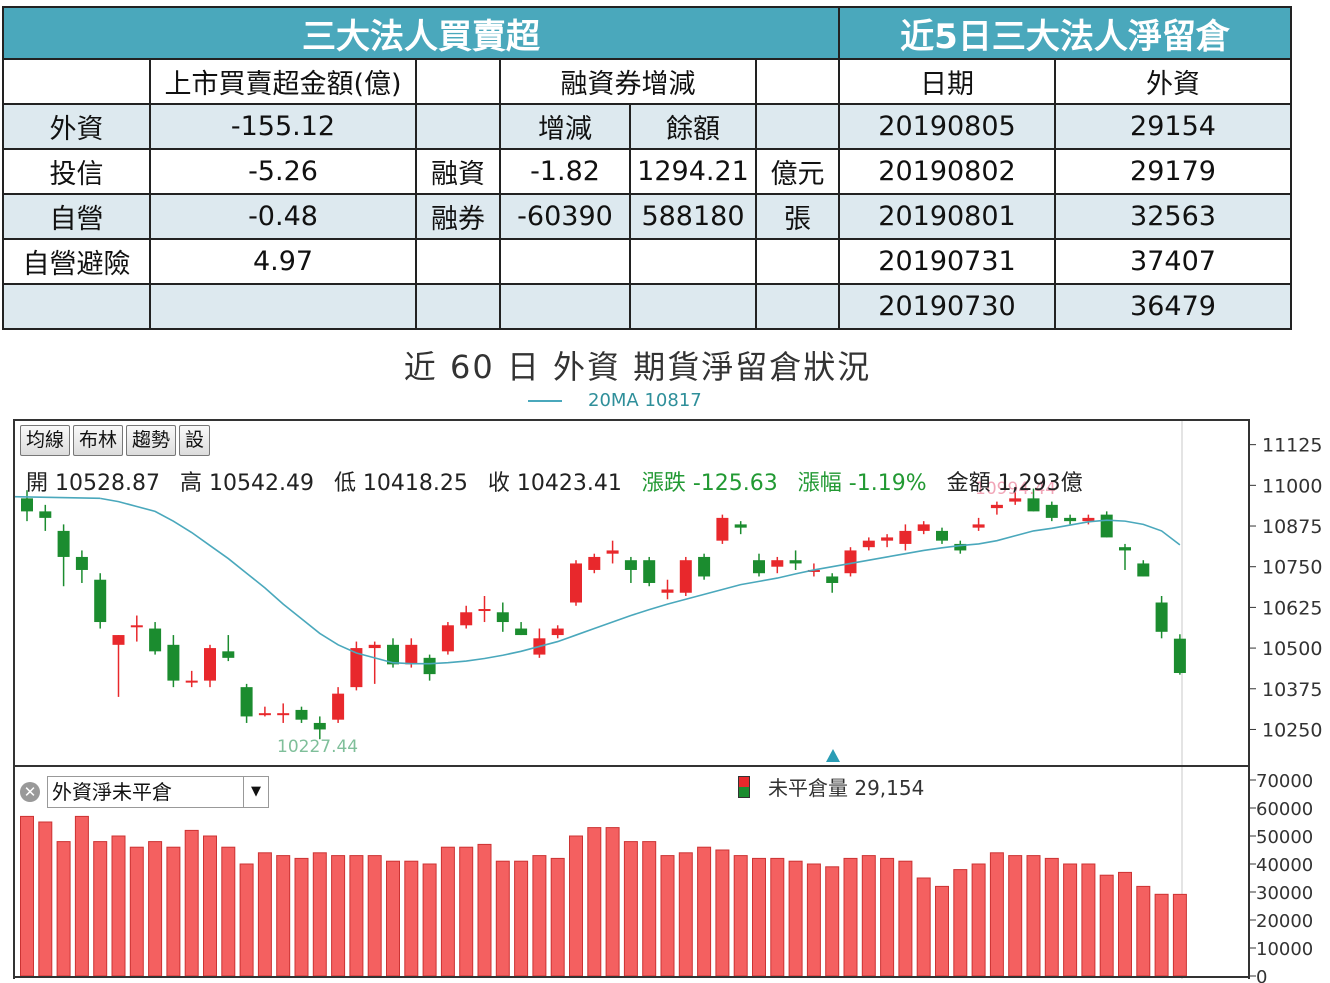 This screenshot has height=983, width=1330. Describe the element at coordinates (1292, 568) in the screenshot. I see `y-tick-label: 10750` at that location.